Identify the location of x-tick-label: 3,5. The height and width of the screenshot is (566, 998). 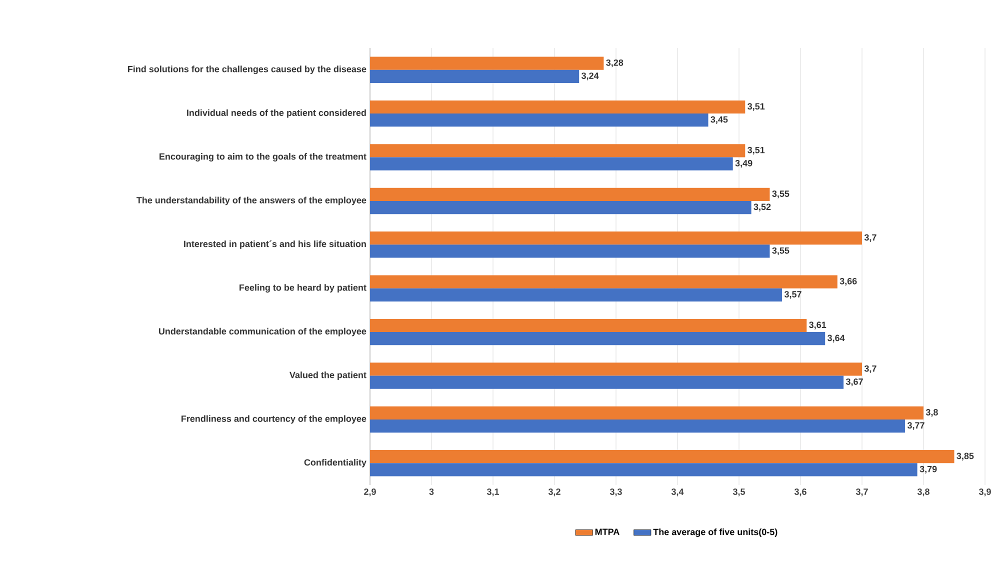
(739, 492).